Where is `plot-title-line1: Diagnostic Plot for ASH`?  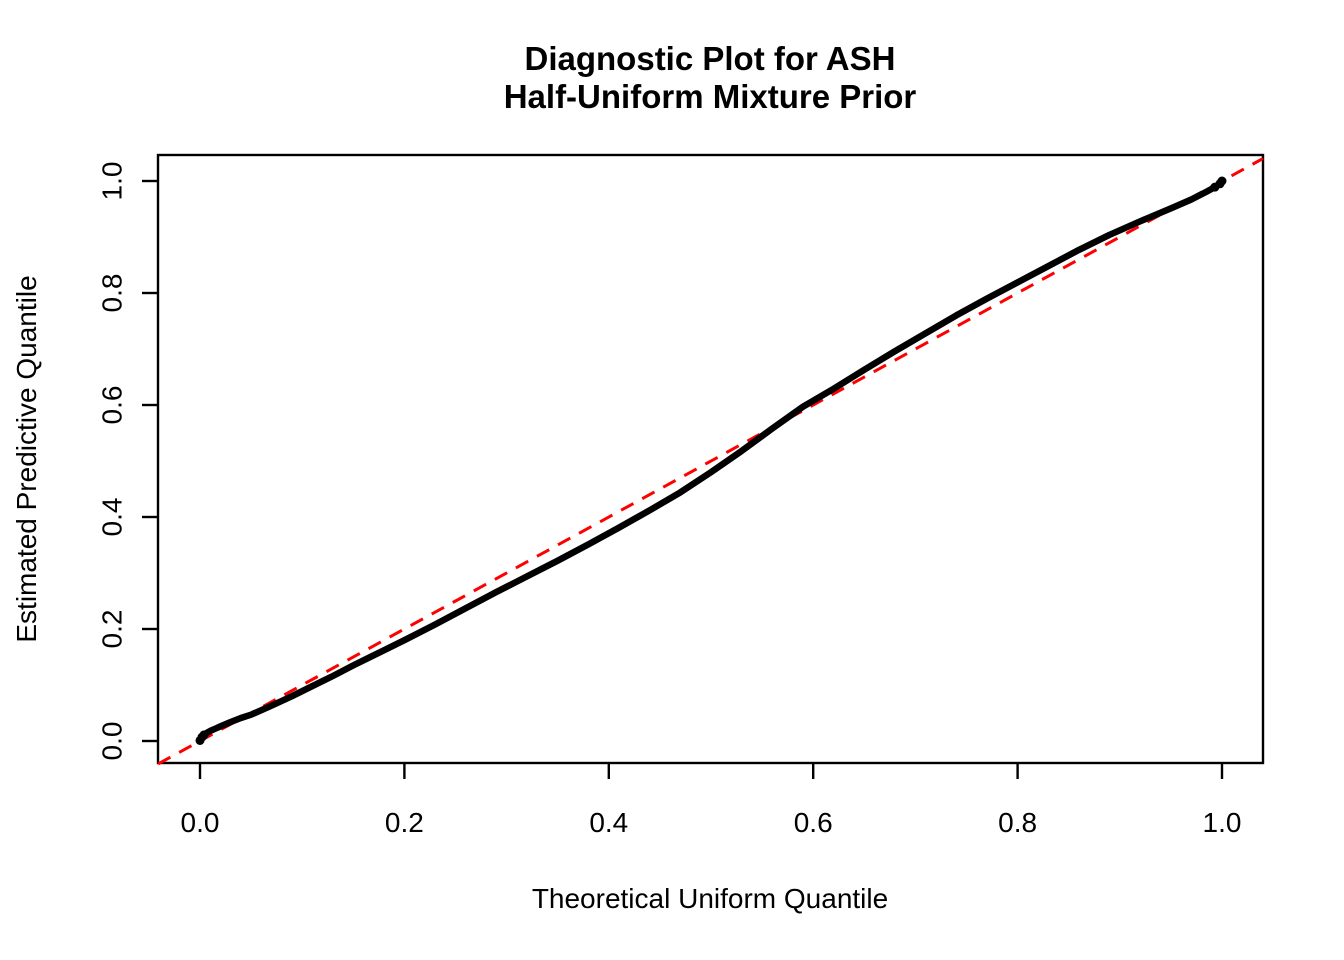
plot-title-line1: Diagnostic Plot for ASH is located at coordinates (710, 58).